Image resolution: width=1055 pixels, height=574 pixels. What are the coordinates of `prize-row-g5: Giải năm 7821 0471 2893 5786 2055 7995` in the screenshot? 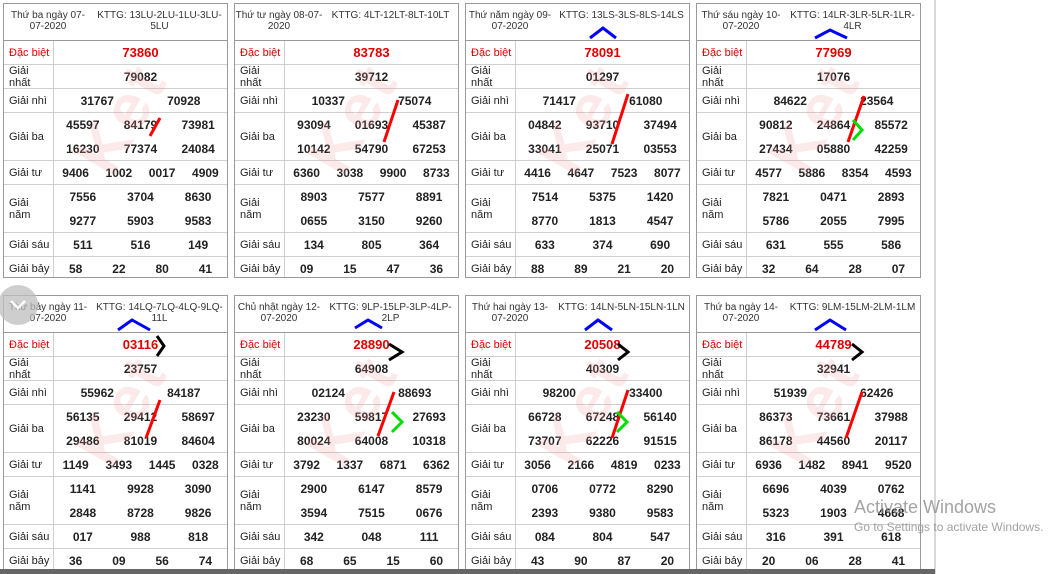 It's located at (808, 209).